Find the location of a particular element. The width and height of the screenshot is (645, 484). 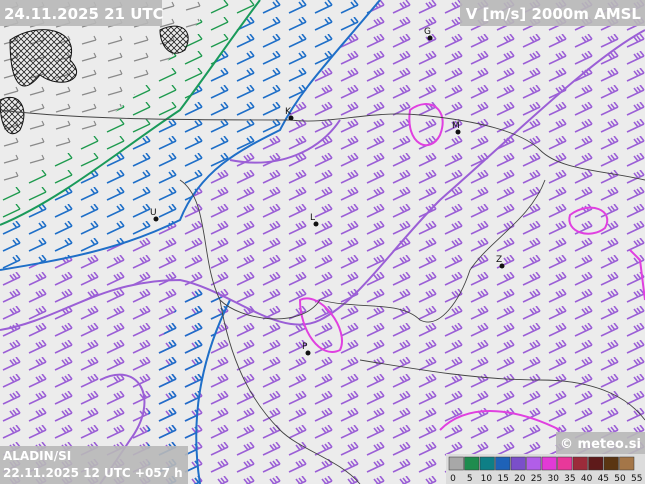

credit: © meteo.si is located at coordinates (600, 444).